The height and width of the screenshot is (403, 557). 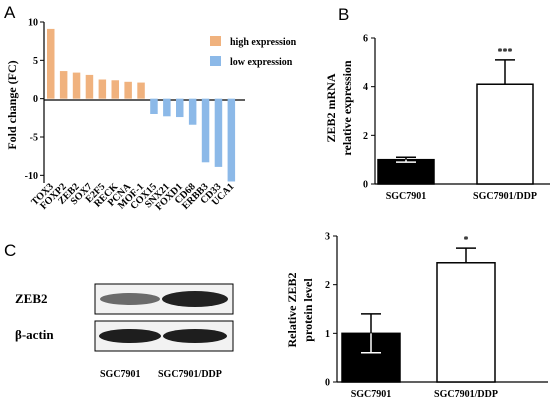 I want to click on mrna-ylabel-line1: ZEB2 mRNA, so click(x=331, y=107).